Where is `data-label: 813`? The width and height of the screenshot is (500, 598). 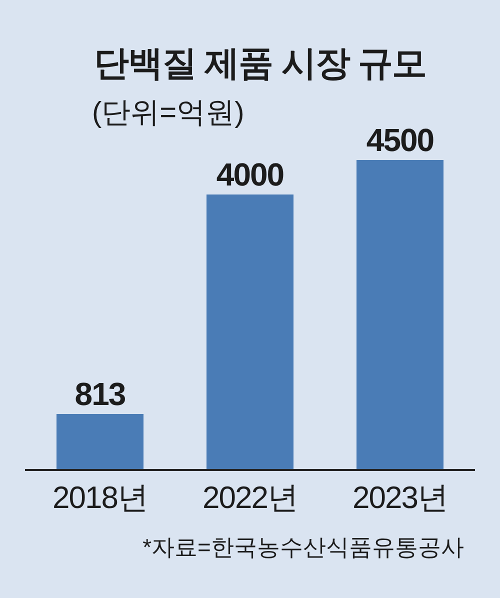 data-label: 813 is located at coordinates (100, 394).